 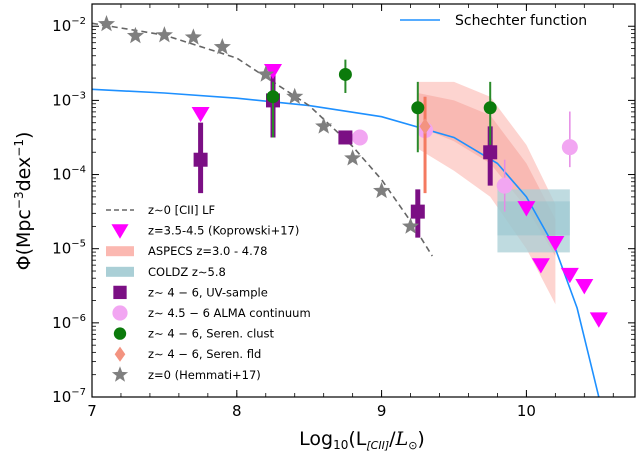 What do you see at coordinates (69, 322) in the screenshot?
I see `y-tick-label: 10⁻⁶` at bounding box center [69, 322].